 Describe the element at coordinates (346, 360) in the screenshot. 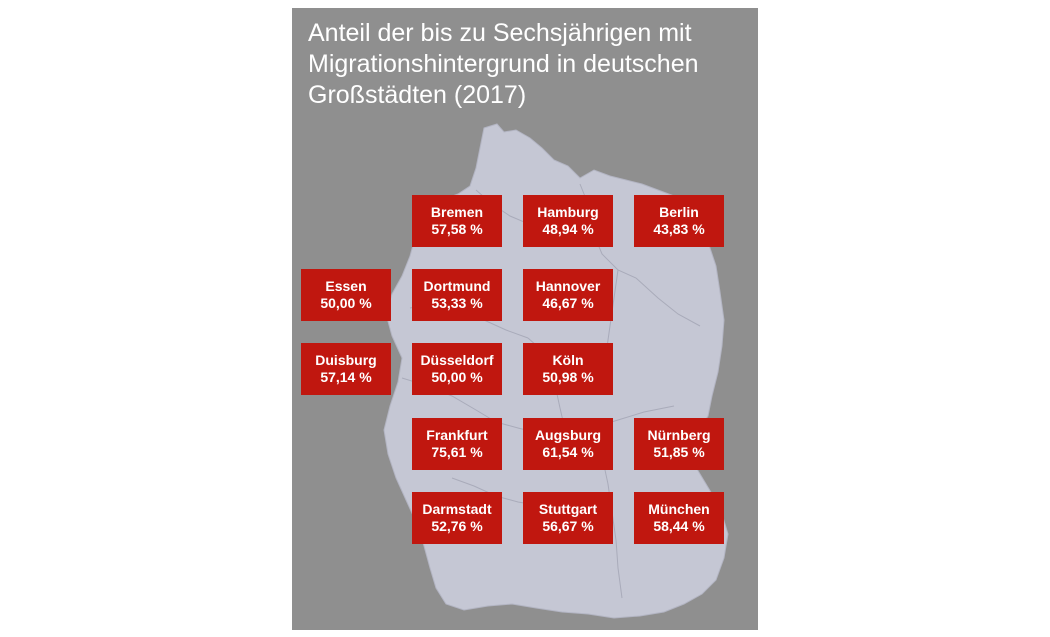

I see `city-name: Duisburg` at that location.